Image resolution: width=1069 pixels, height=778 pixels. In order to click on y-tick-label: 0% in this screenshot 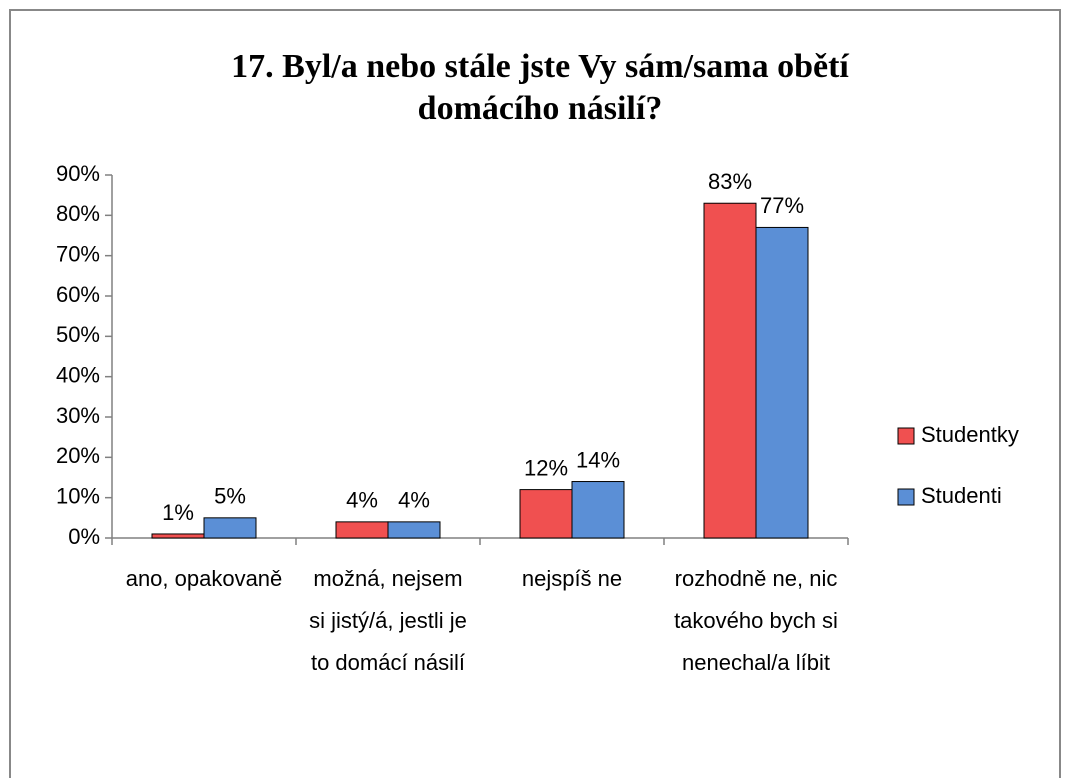, I will do `click(84, 536)`.